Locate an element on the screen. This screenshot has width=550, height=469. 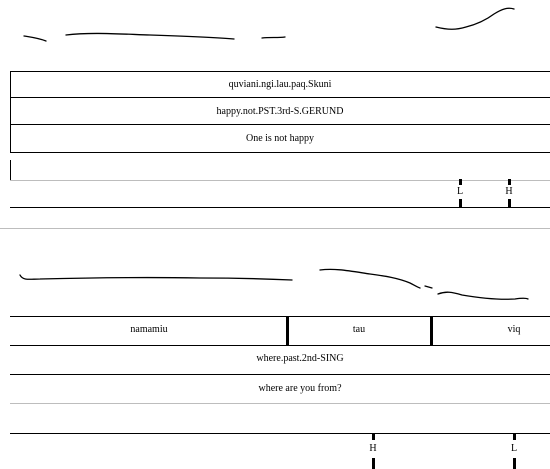
translation-tier-1: One is not happy is located at coordinates (280, 138).